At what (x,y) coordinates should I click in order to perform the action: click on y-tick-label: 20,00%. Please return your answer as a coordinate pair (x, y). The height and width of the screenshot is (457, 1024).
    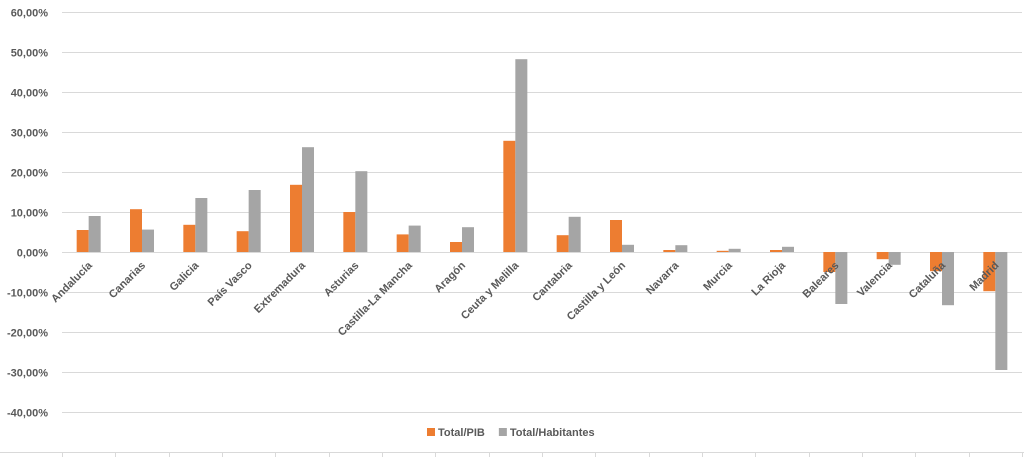
    Looking at the image, I should click on (30, 174).